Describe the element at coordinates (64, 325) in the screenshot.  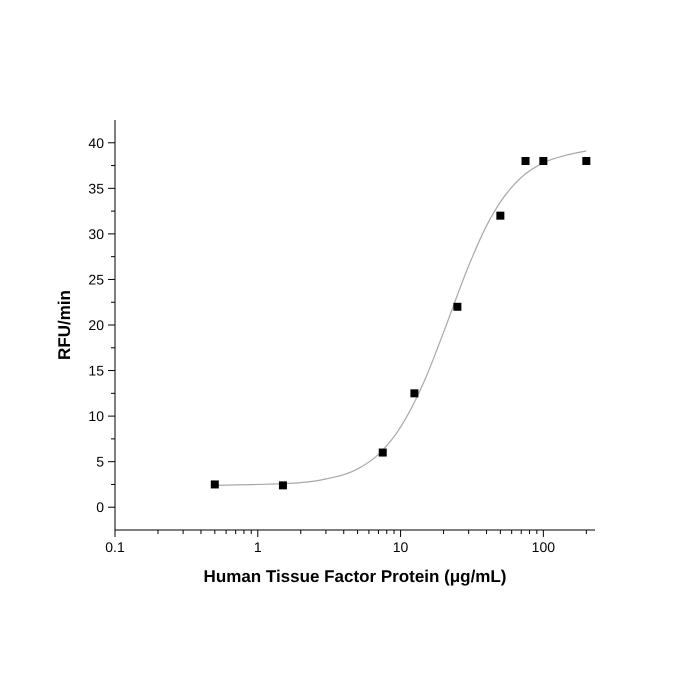
I see `y-axis-title: RFU/min` at that location.